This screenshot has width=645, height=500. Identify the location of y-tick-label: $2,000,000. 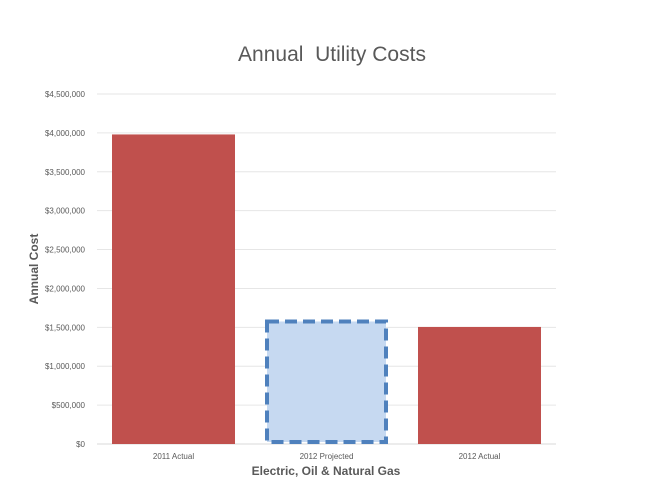
(65, 288).